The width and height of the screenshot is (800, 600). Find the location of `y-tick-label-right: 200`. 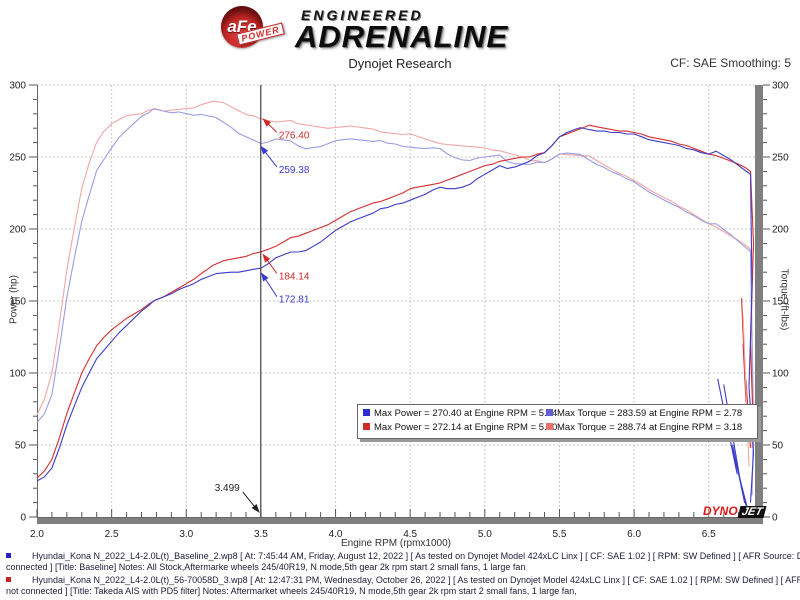

y-tick-label-right: 200 is located at coordinates (780, 230).